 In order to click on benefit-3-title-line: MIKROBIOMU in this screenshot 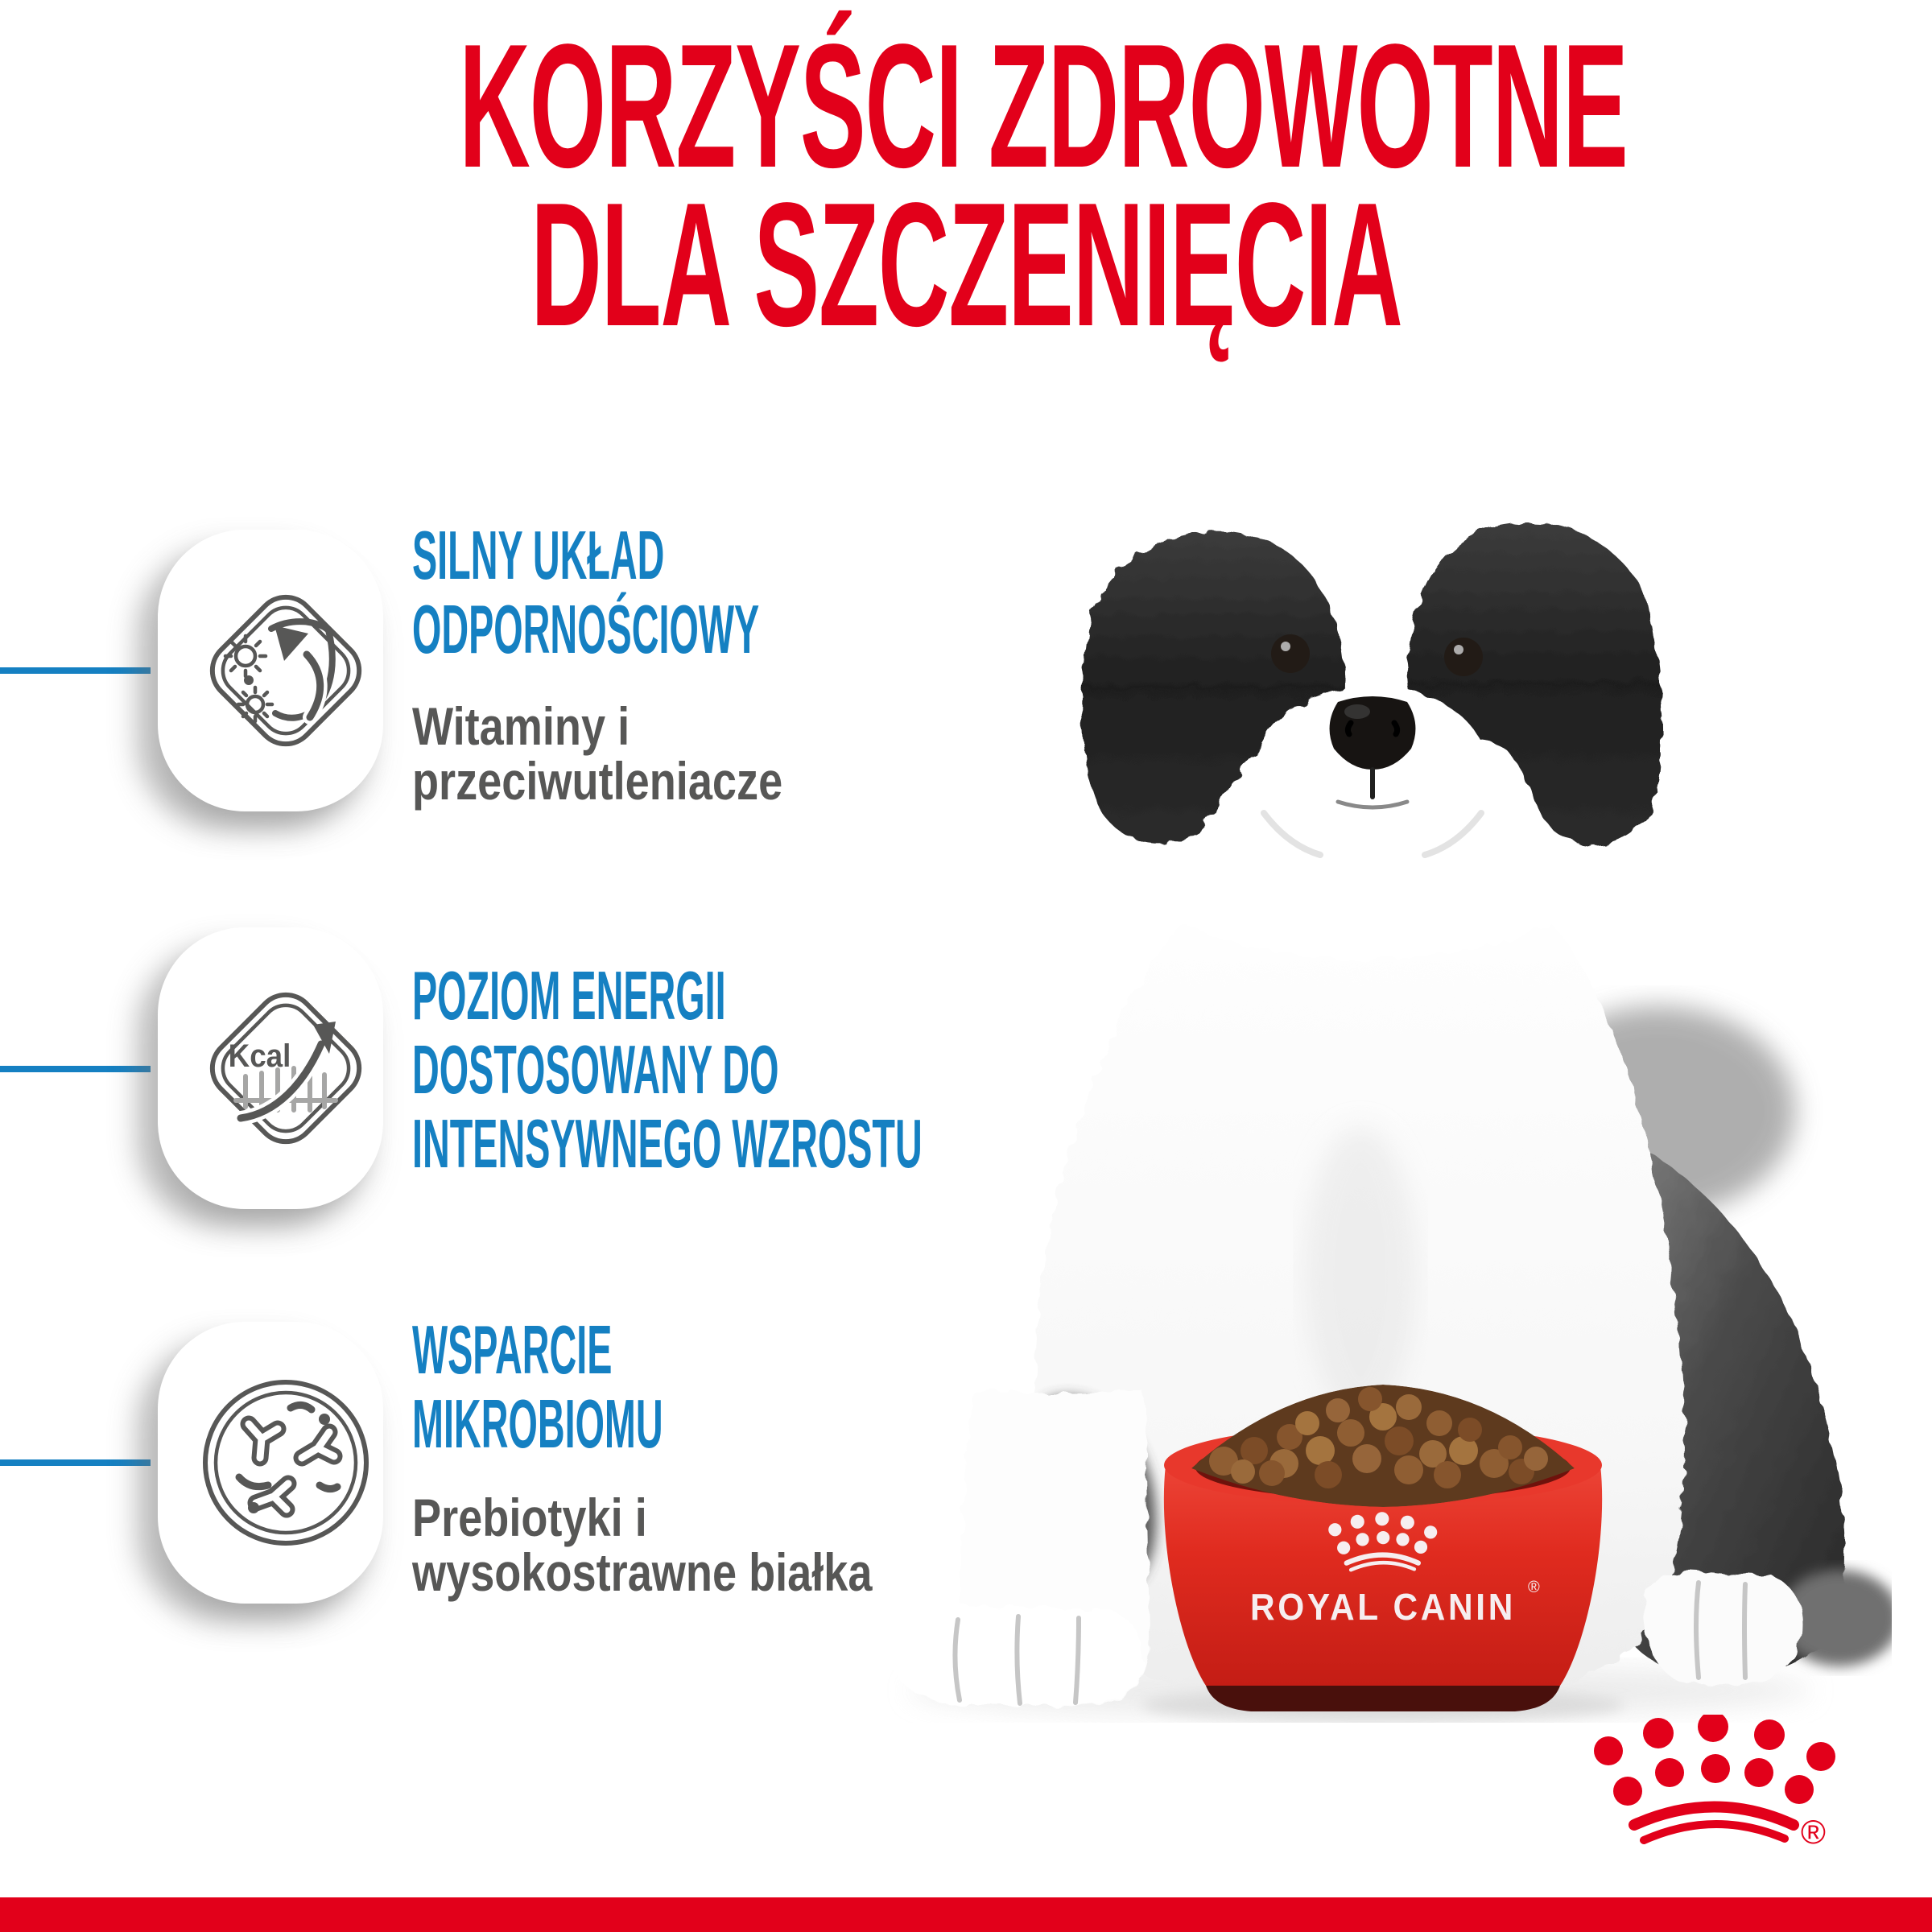, I will do `click(537, 1424)`.